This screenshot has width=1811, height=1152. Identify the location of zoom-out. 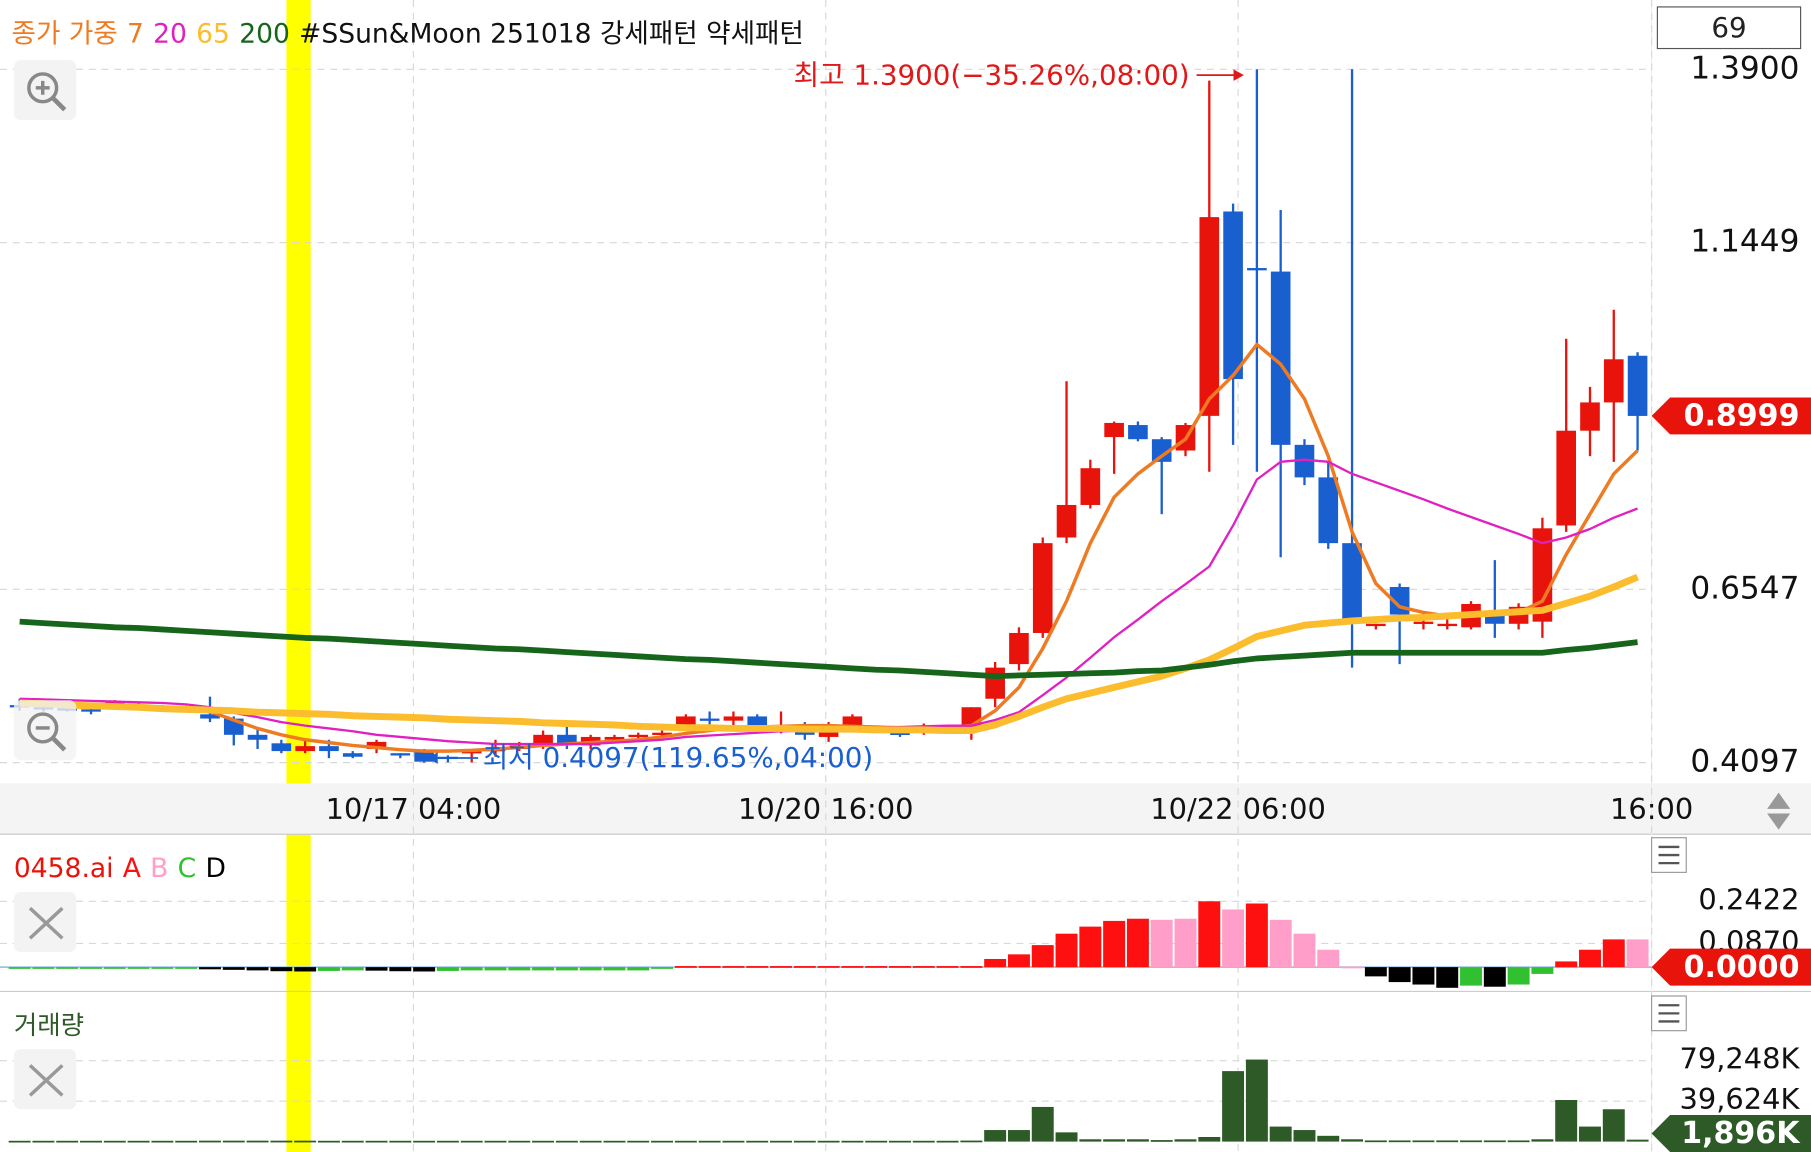
(45, 730).